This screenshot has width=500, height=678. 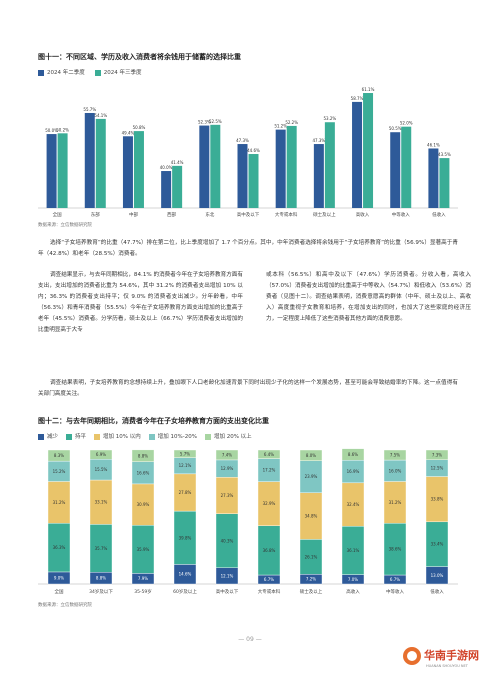 What do you see at coordinates (330, 118) in the screenshot?
I see `bar-value-label: 53.2%` at bounding box center [330, 118].